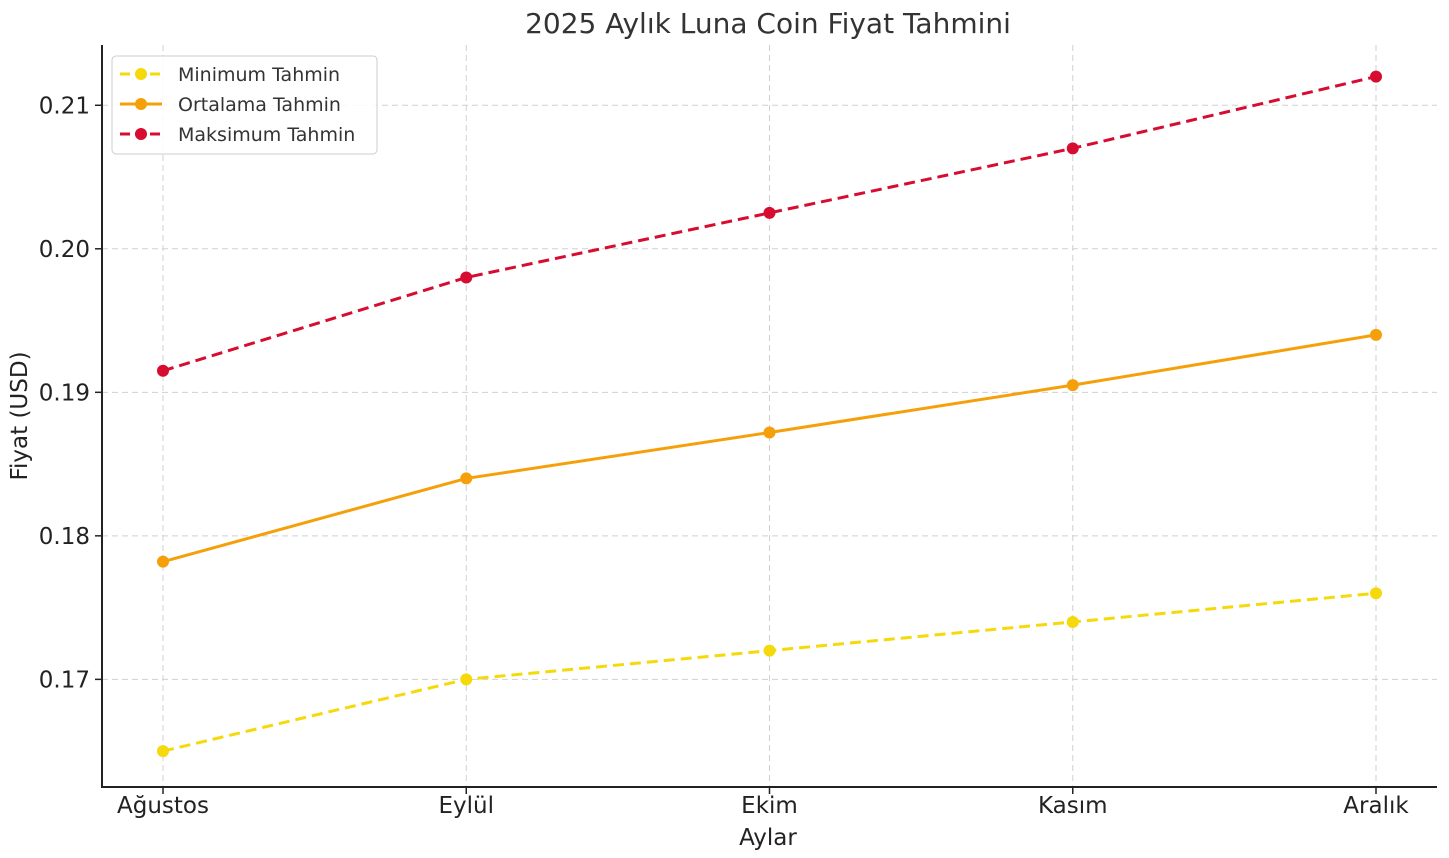  What do you see at coordinates (163, 806) in the screenshot?
I see `x-tick-label: Ağustos` at bounding box center [163, 806].